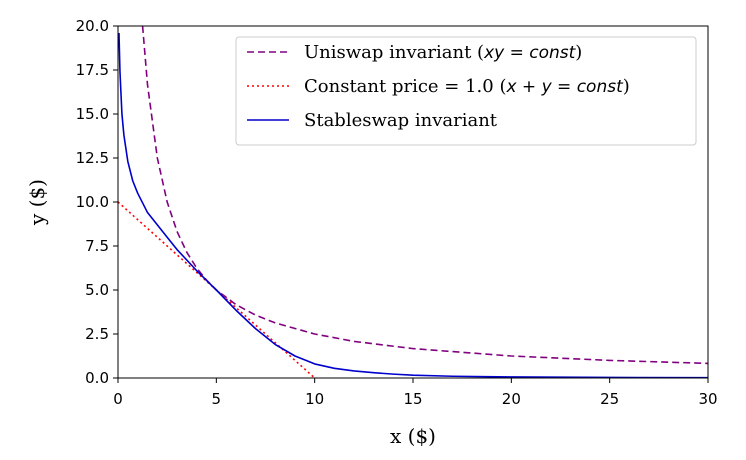  Describe the element at coordinates (609, 399) in the screenshot. I see `x-tick-label: 25` at that location.